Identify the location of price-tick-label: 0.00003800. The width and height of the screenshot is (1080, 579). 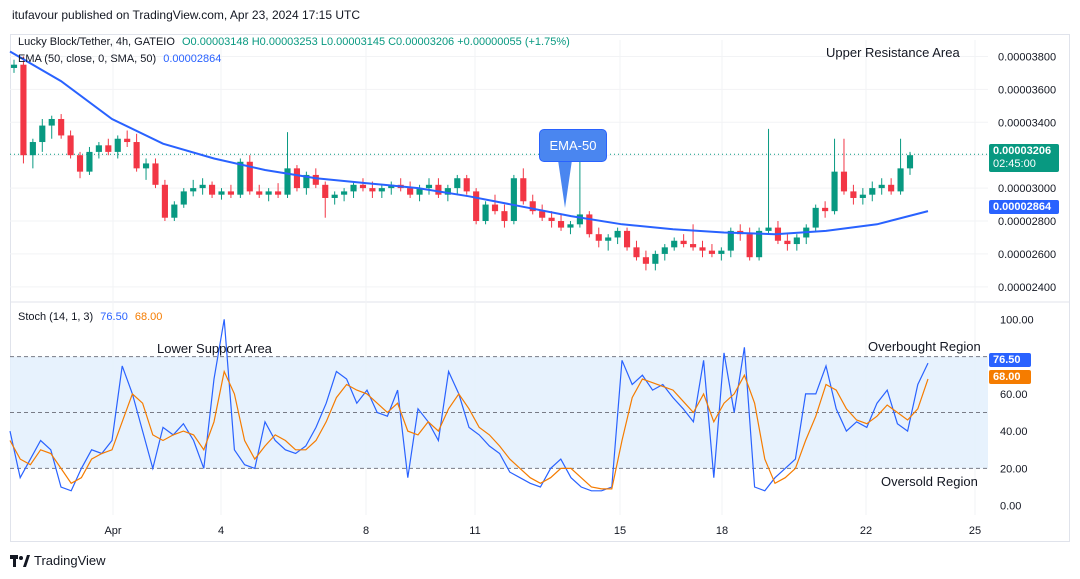
(1027, 57).